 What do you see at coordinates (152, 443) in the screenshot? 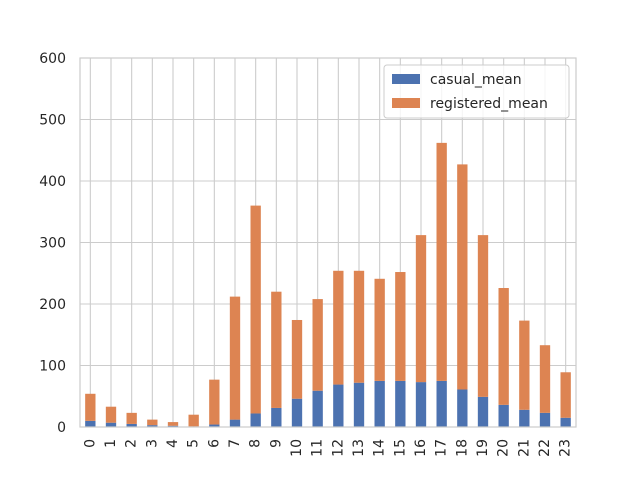
I see `x-tick-label: 3` at bounding box center [152, 443].